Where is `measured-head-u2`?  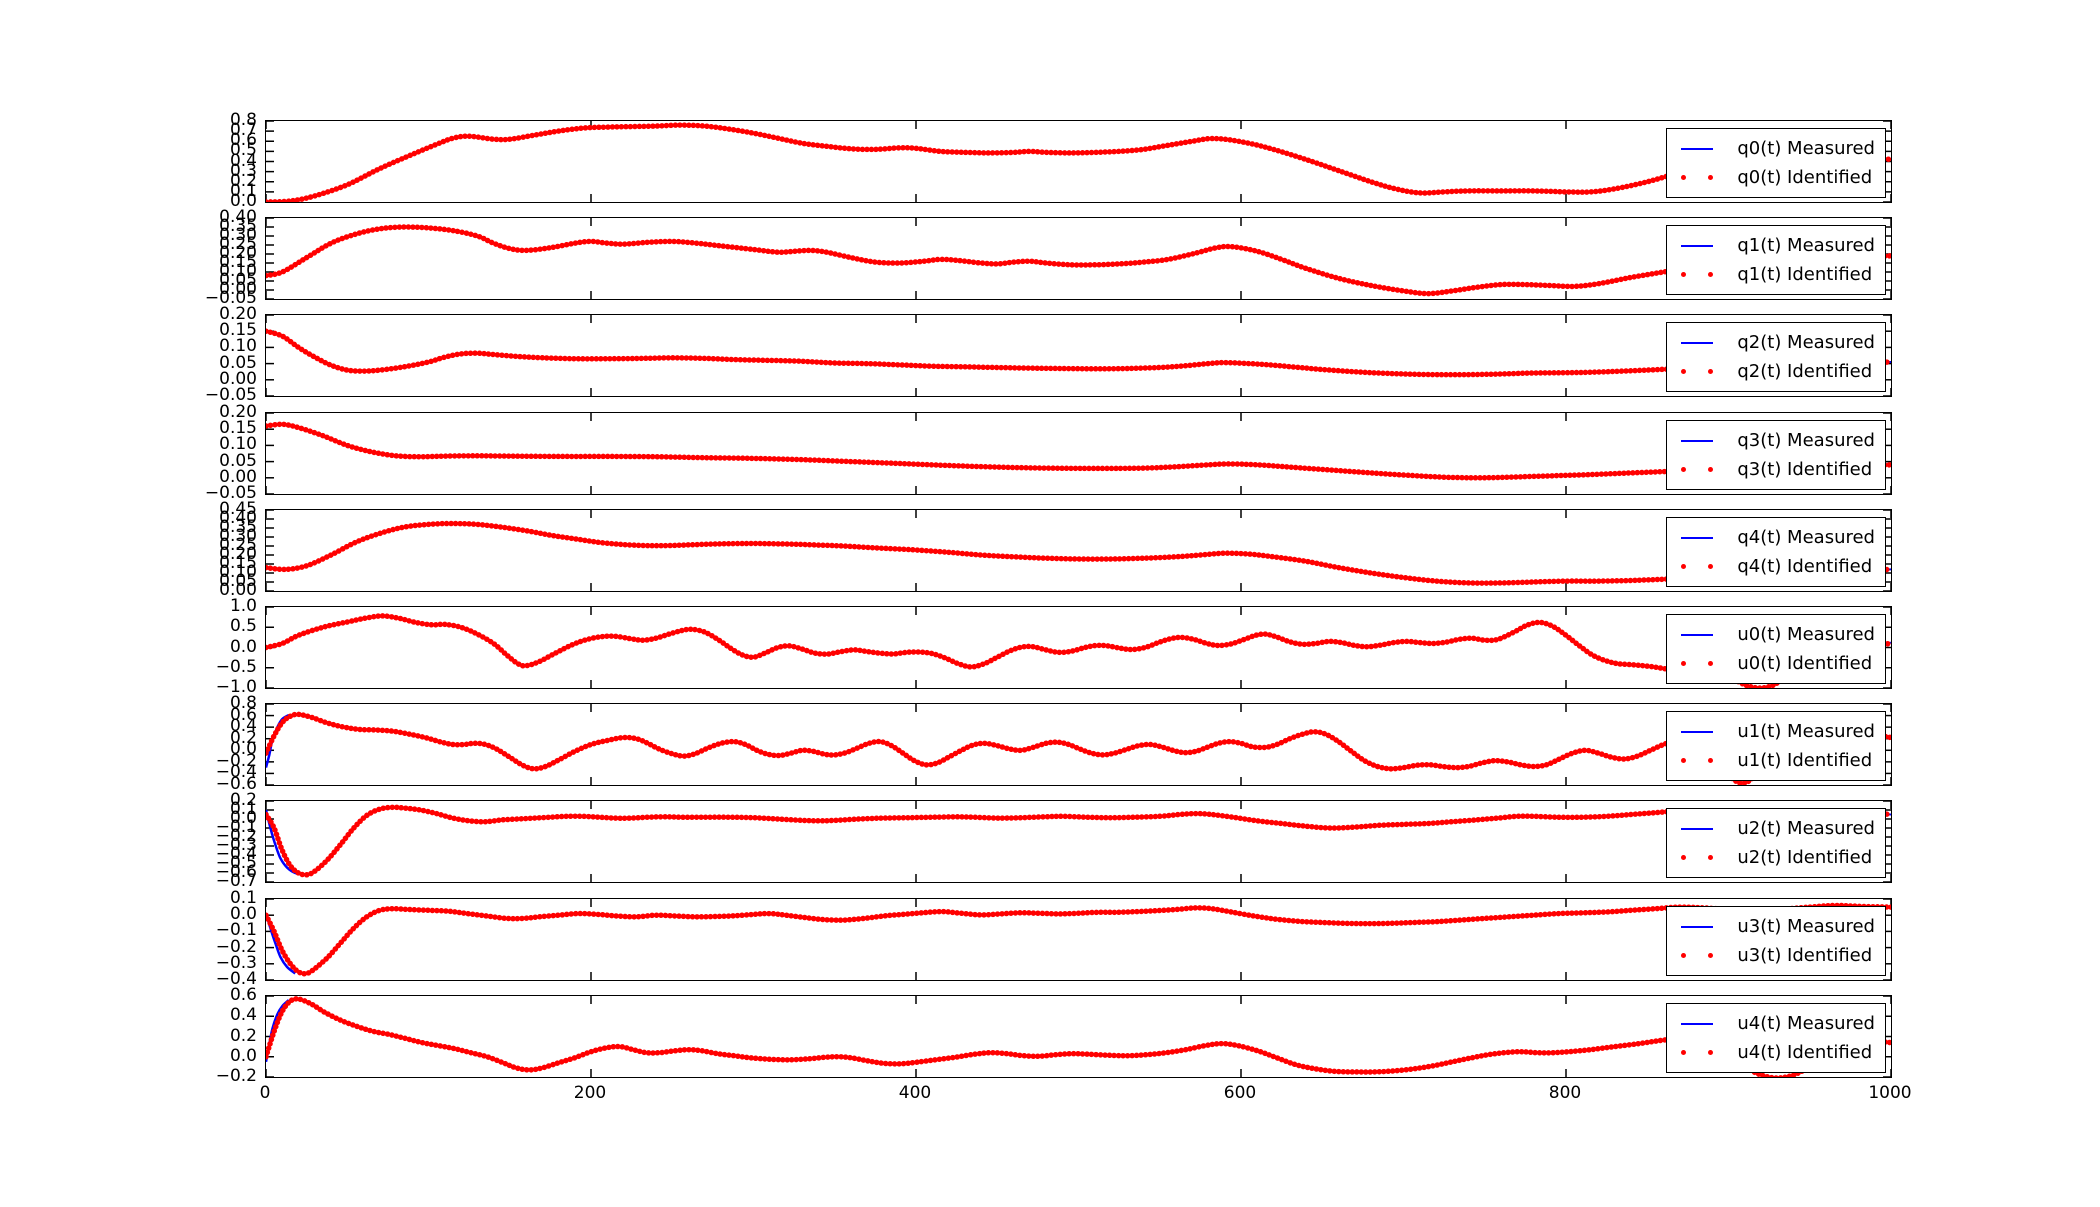 measured-head-u2 is located at coordinates (286, 843).